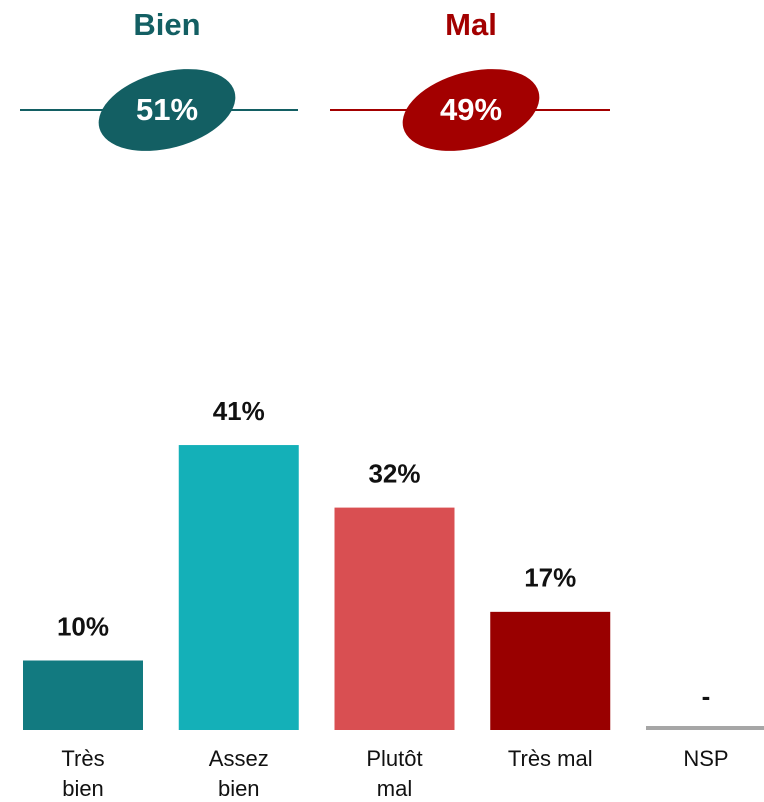 The height and width of the screenshot is (802, 764). What do you see at coordinates (394, 773) in the screenshot?
I see `x-tick-label: Plutôt mal` at bounding box center [394, 773].